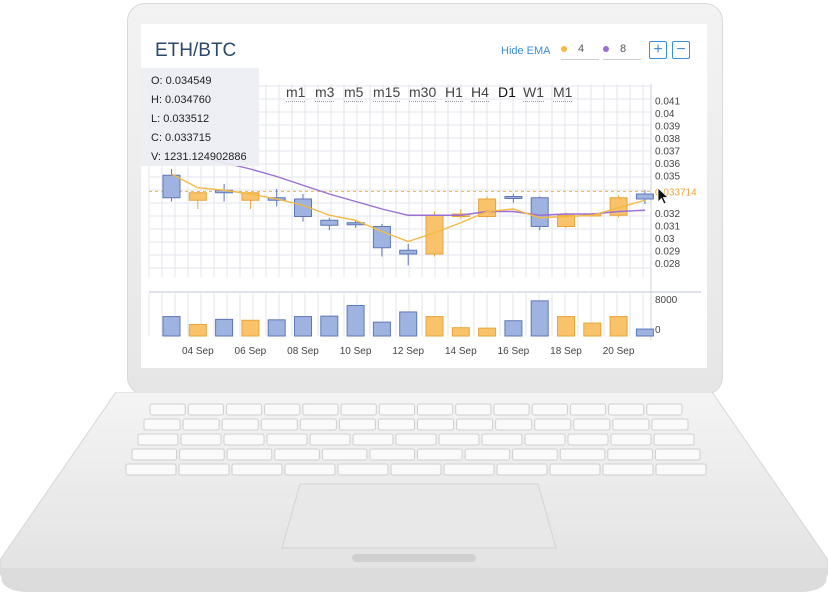 This screenshot has width=828, height=598. I want to click on zoom-out-button: −, so click(681, 50).